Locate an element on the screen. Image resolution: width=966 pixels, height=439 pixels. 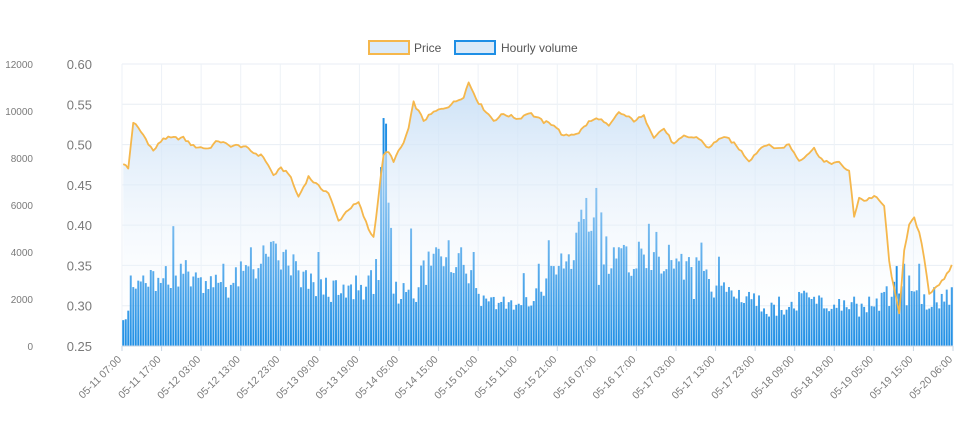
y-left-tick-label: 8000 is located at coordinates (22, 159).